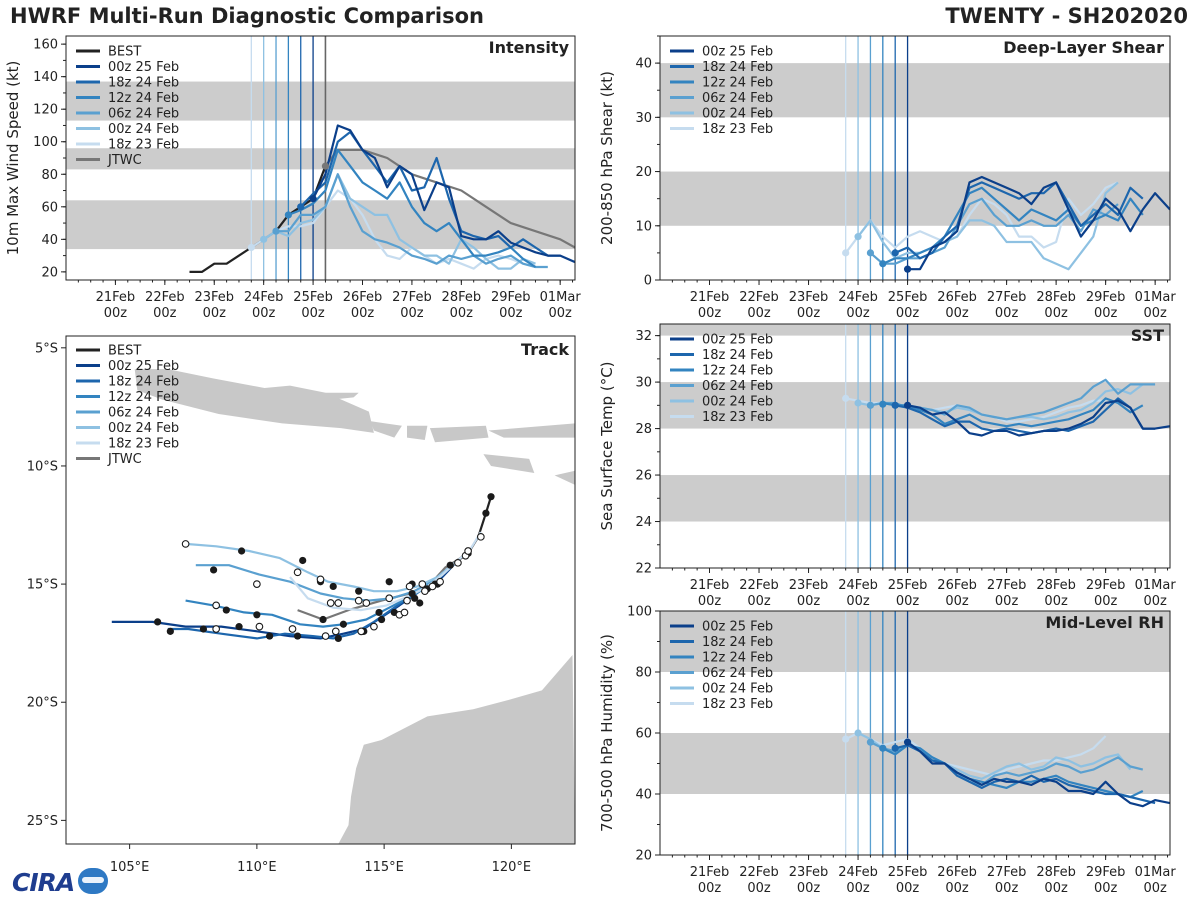 This screenshot has height=900, width=1200. Describe the element at coordinates (870, 253) in the screenshot. I see `shear-marker-06z-24-feb` at that location.